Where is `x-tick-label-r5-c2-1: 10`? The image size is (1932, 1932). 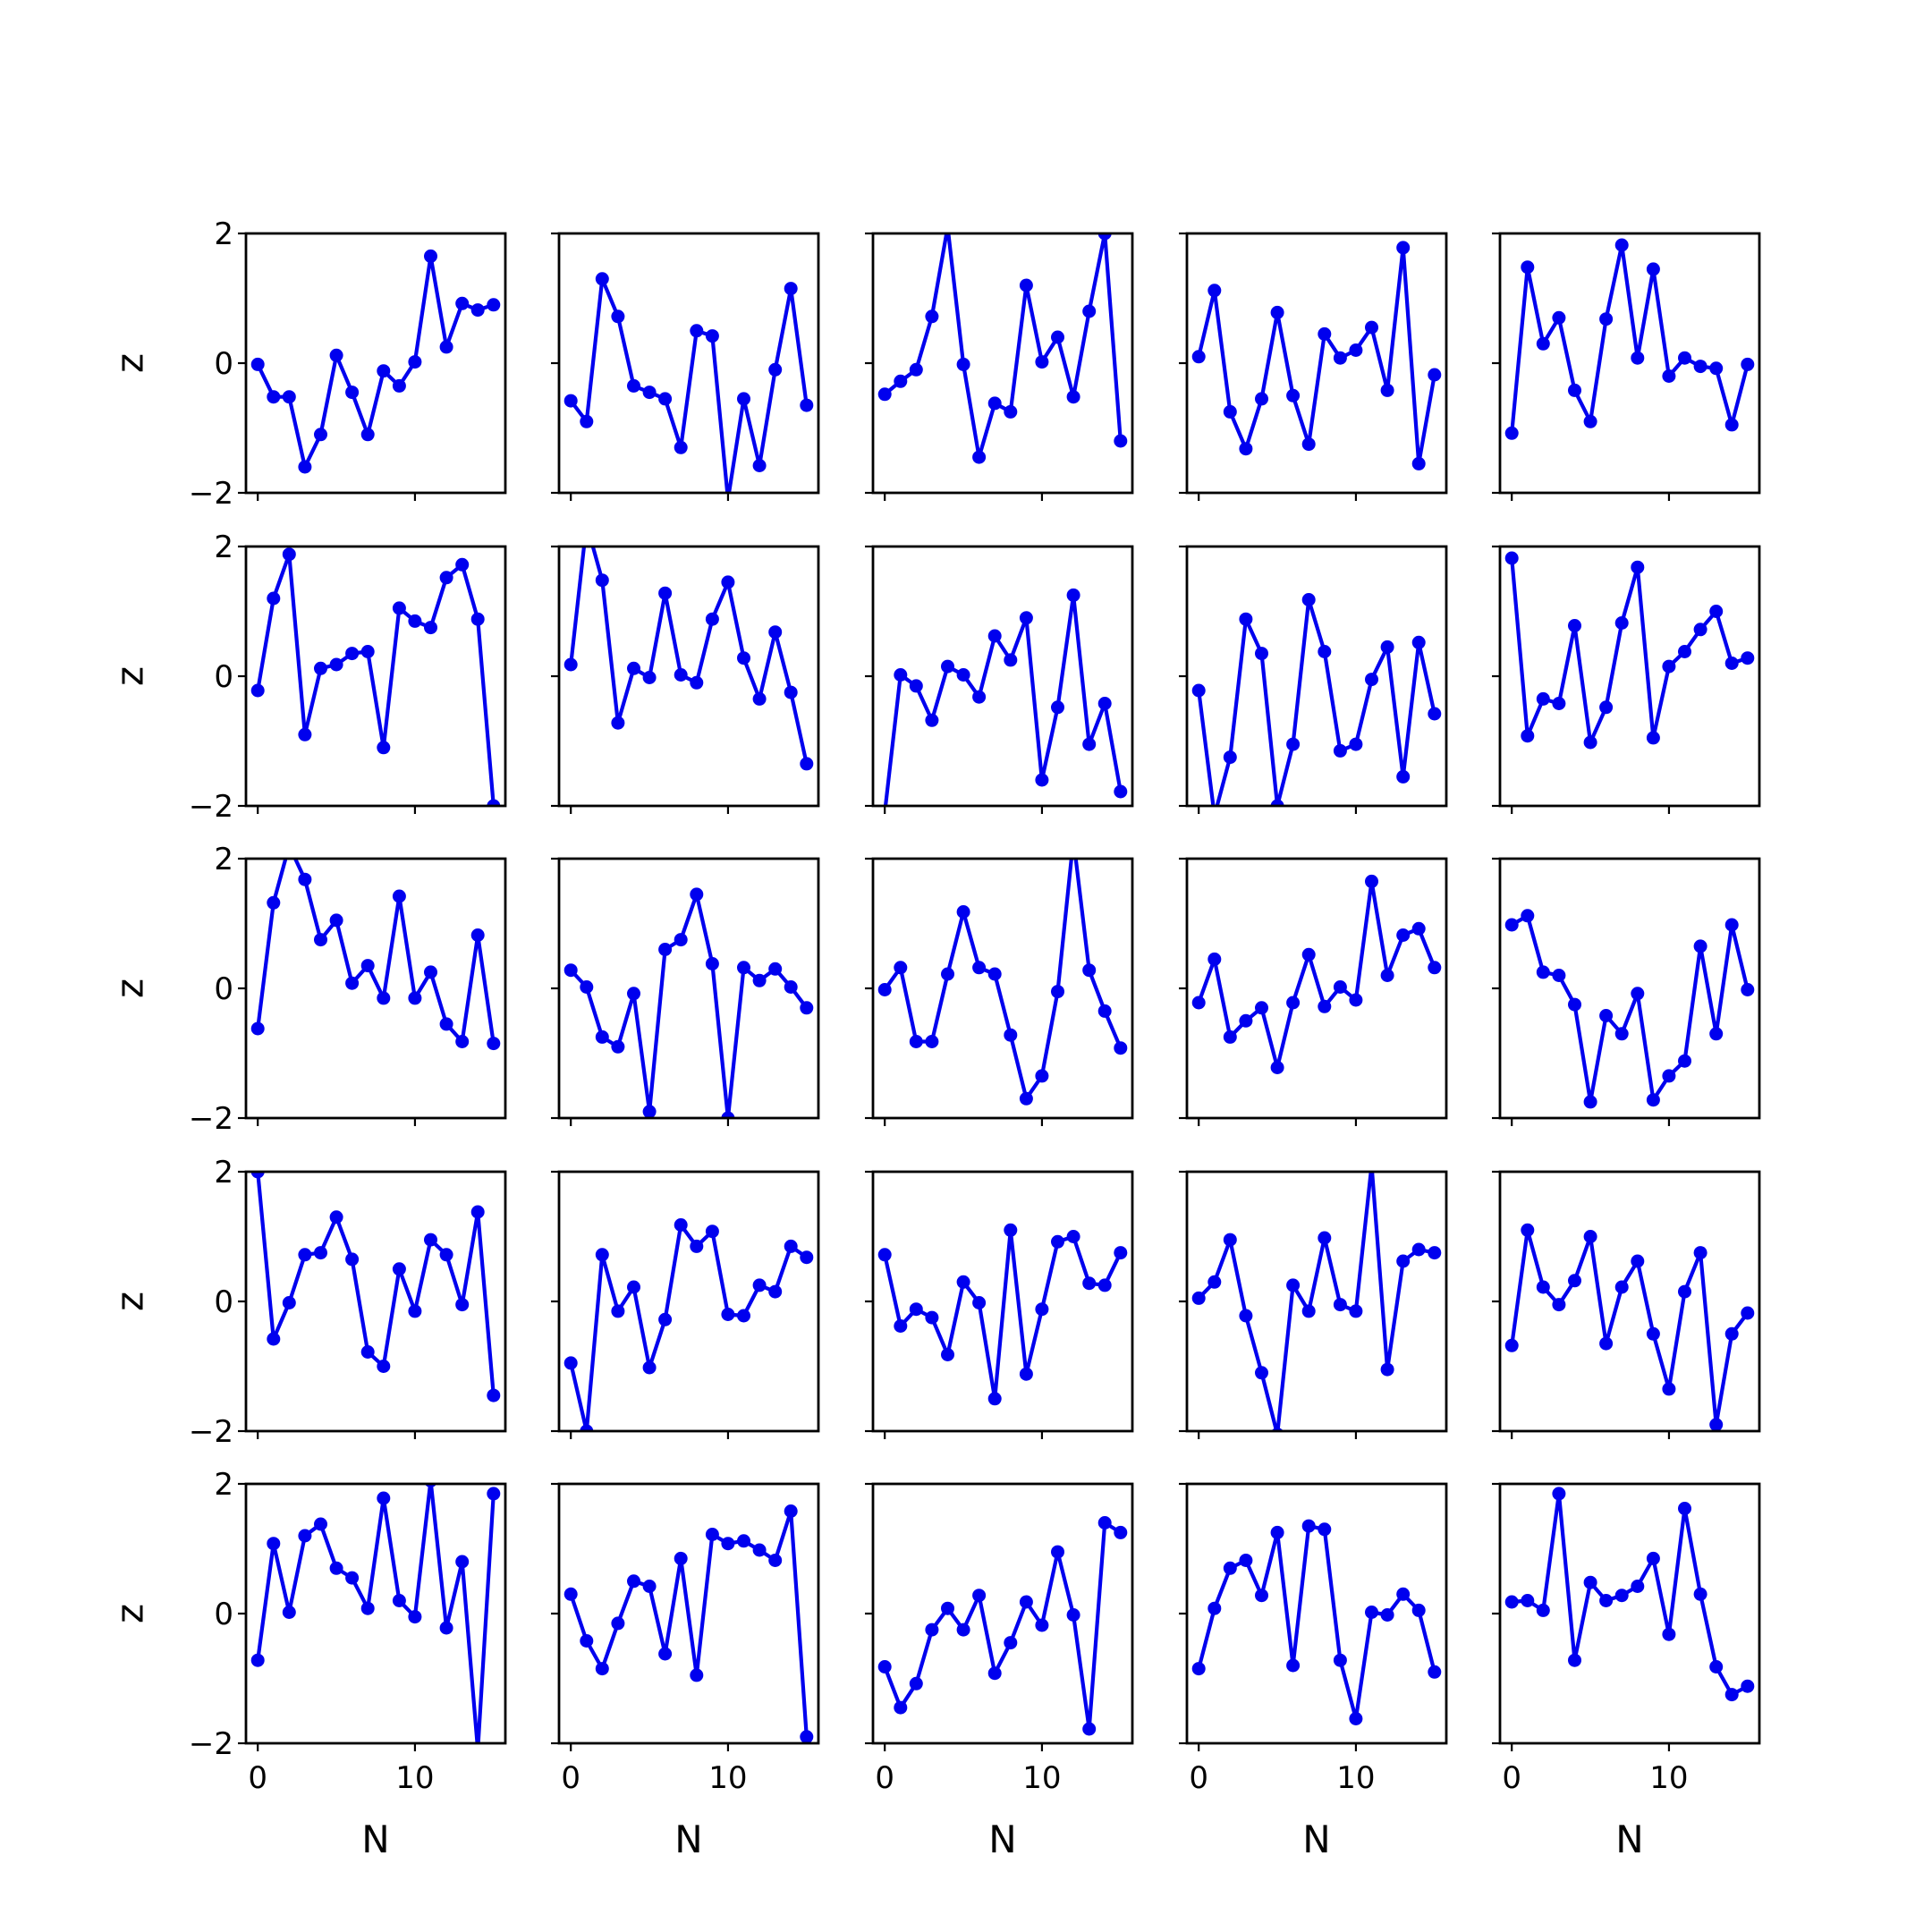
x-tick-label-r5-c2-1: 10 is located at coordinates (727, 1778).